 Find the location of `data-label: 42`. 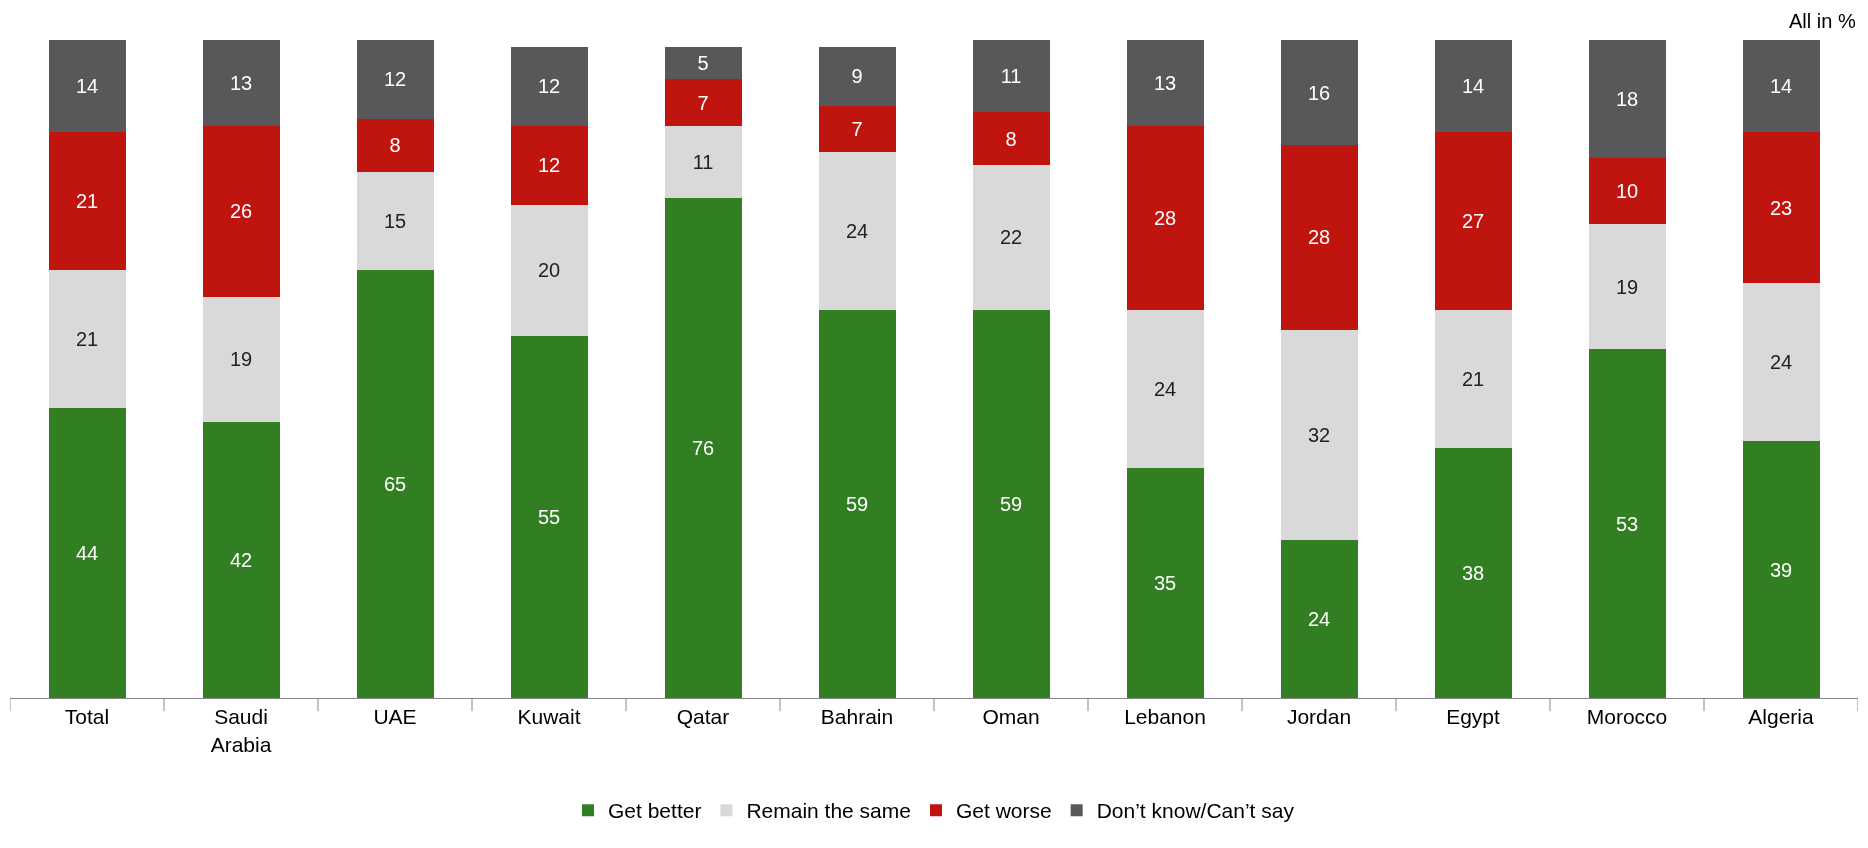

data-label: 42 is located at coordinates (241, 559).